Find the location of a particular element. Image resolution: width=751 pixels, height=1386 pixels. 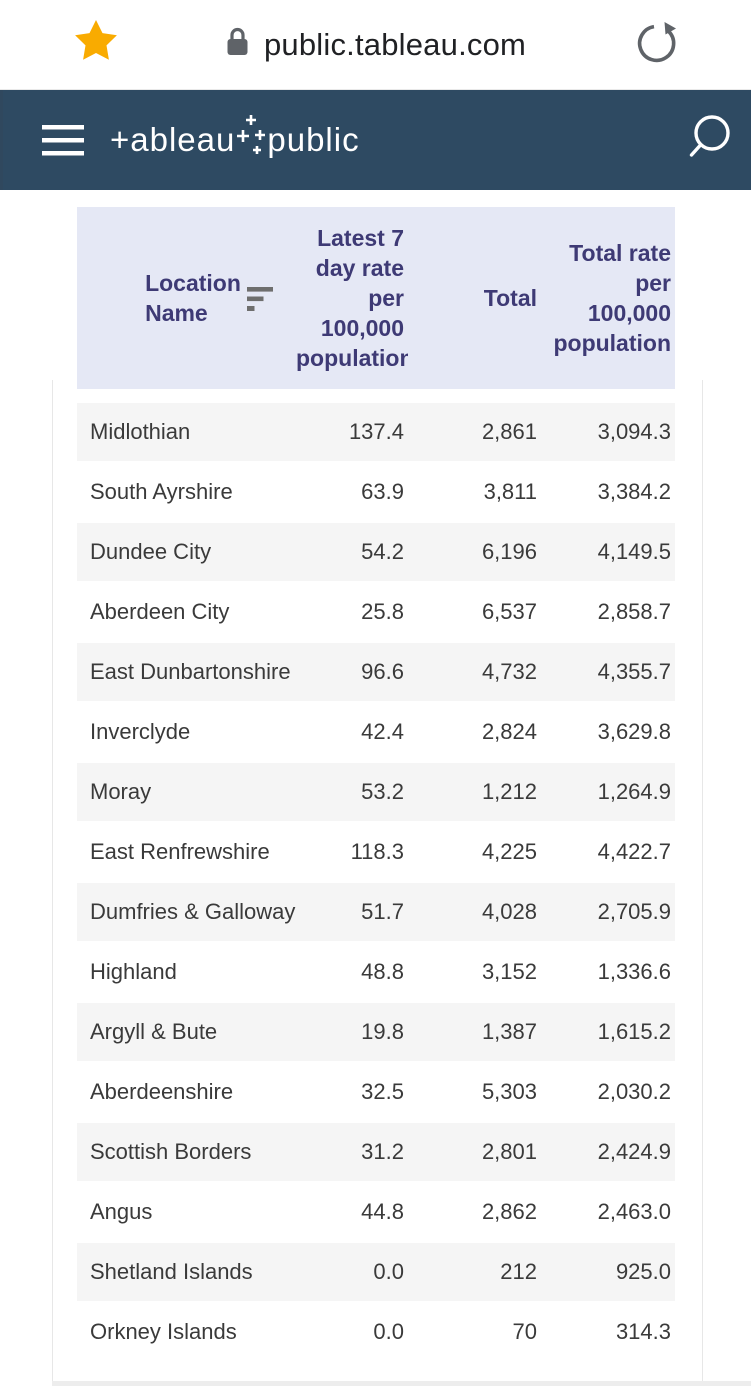

cell-total: 5,303 is located at coordinates (509, 1091).